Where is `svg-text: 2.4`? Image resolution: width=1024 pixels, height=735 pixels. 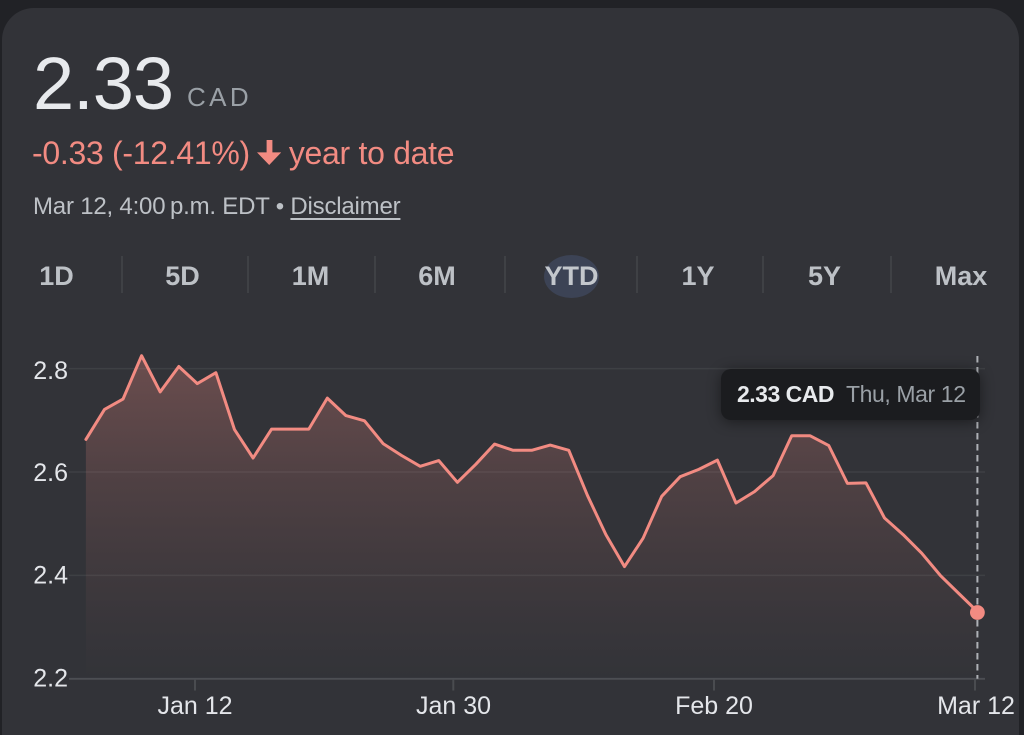
svg-text: 2.4 is located at coordinates (50, 576).